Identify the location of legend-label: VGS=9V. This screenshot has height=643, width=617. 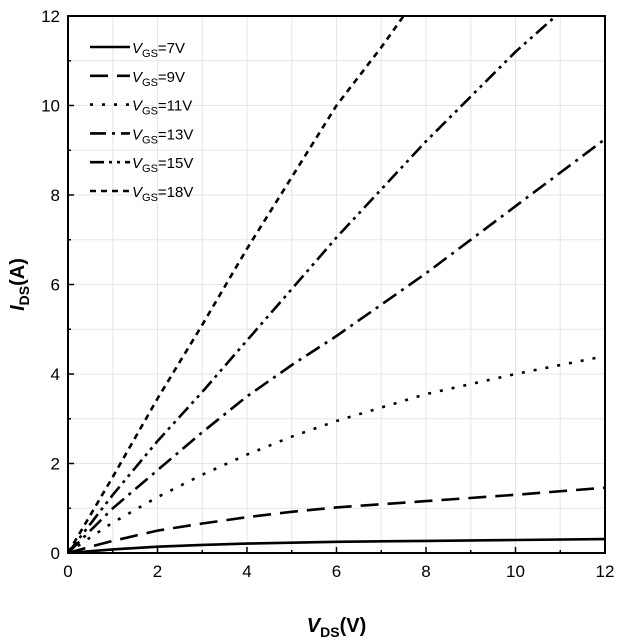
(158, 79).